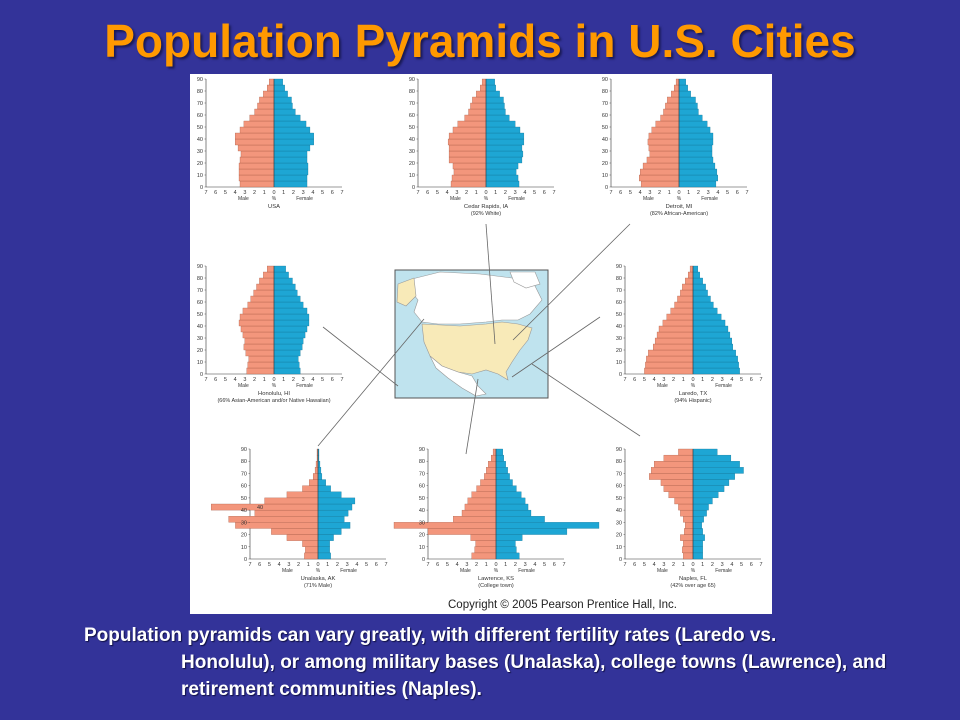 This screenshot has height=720, width=960. I want to click on female-axis-label: Female, so click(723, 386).